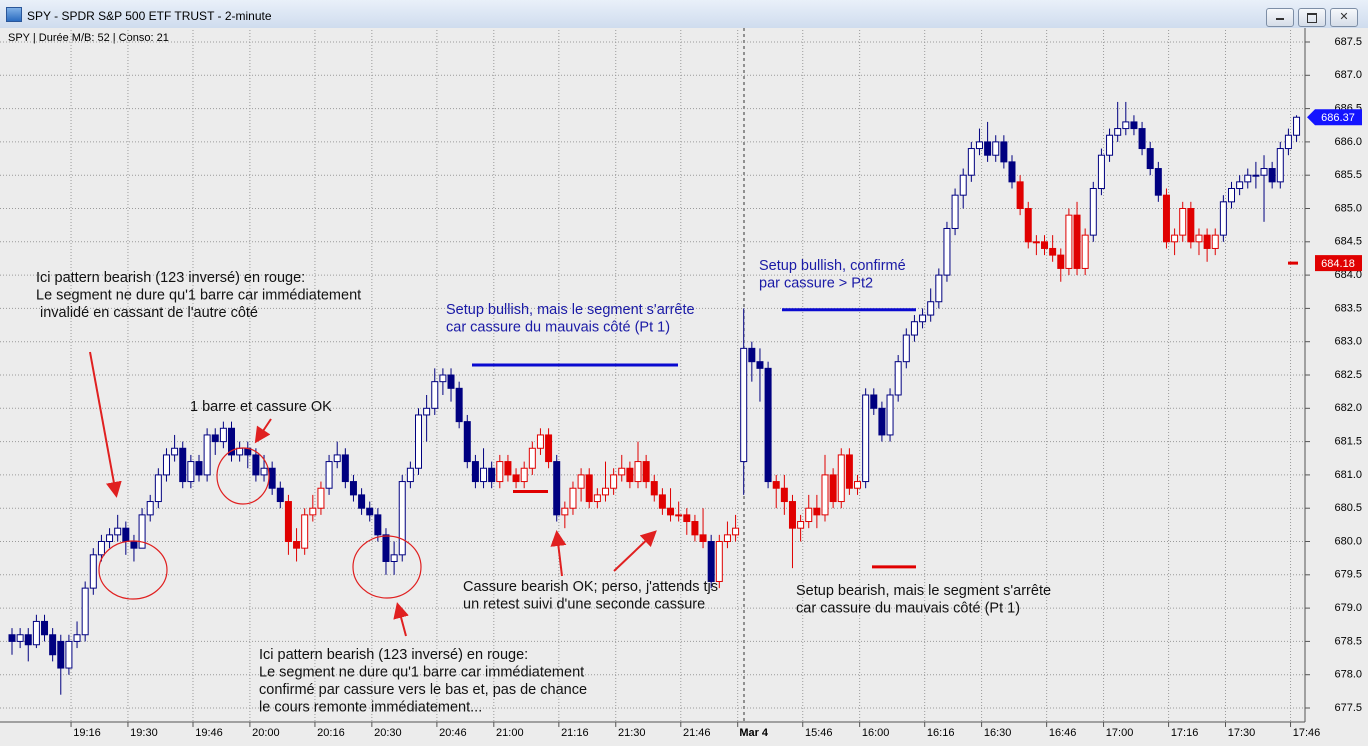 This screenshot has height=746, width=1368. Describe the element at coordinates (1063, 733) in the screenshot. I see `x-tick-label: 16:46` at that location.